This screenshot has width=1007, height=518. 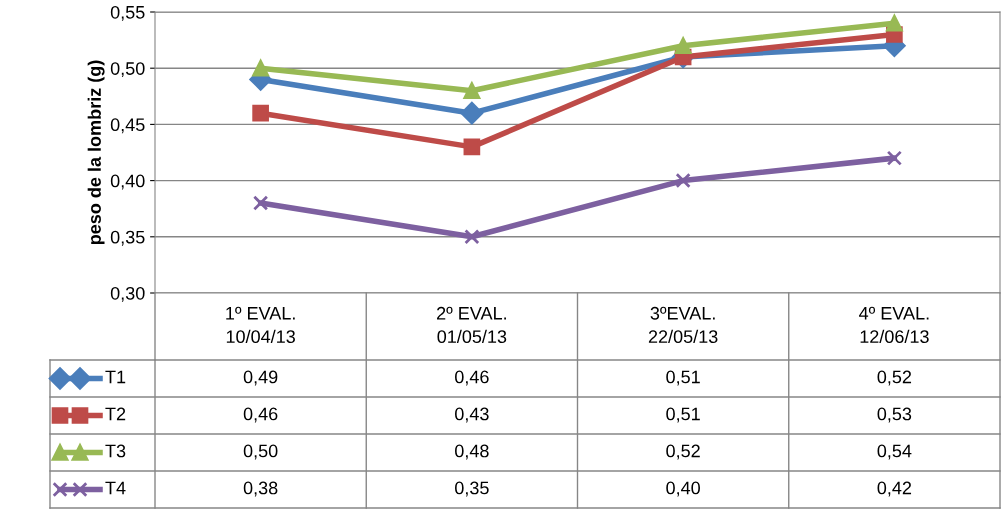 I want to click on x-tick-label: 2º EVAL. 01/05/13, so click(x=472, y=325).